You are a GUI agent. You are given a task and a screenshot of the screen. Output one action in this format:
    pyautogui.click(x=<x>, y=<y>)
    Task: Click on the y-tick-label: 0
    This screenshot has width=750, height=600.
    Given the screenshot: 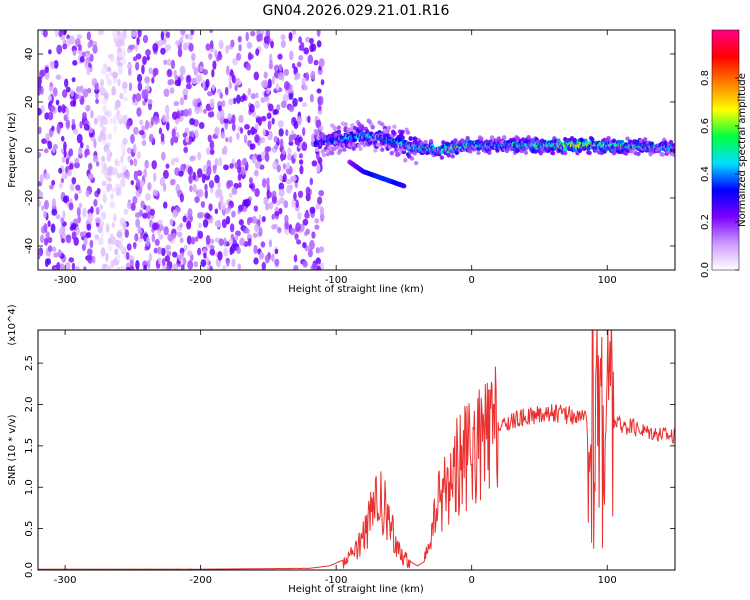 What is the action you would take?
    pyautogui.click(x=29, y=150)
    